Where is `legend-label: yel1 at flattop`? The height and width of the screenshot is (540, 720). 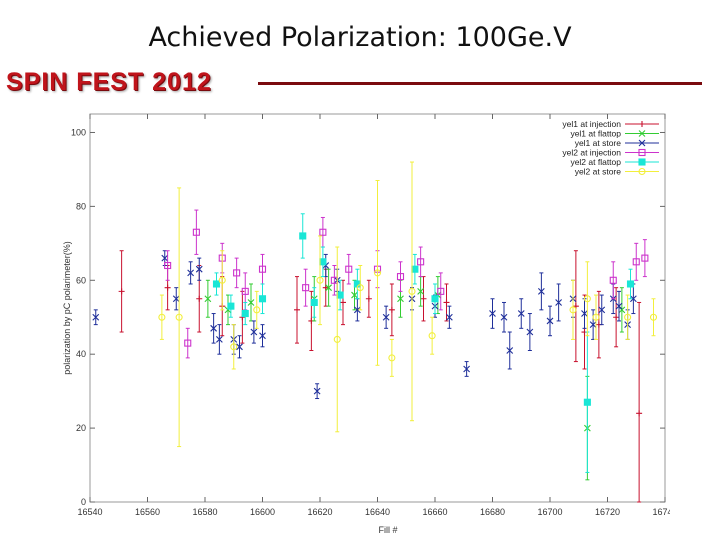
legend-label: yel1 at flattop is located at coordinates (595, 134).